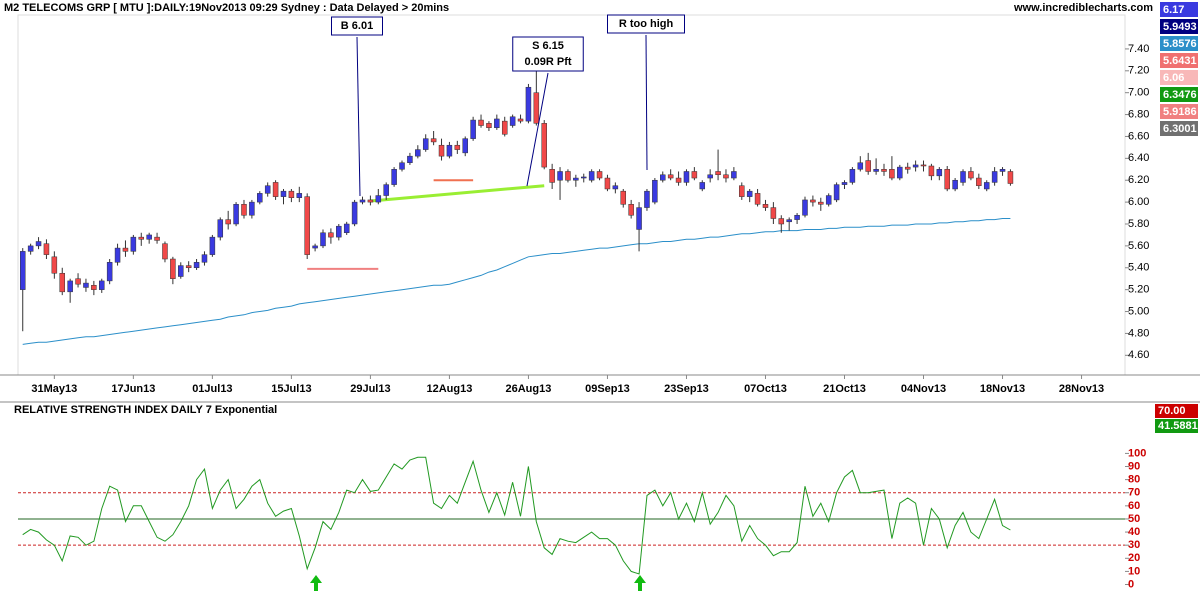  Describe the element at coordinates (1138, 202) in the screenshot. I see `y-tick-label: 6.00` at that location.